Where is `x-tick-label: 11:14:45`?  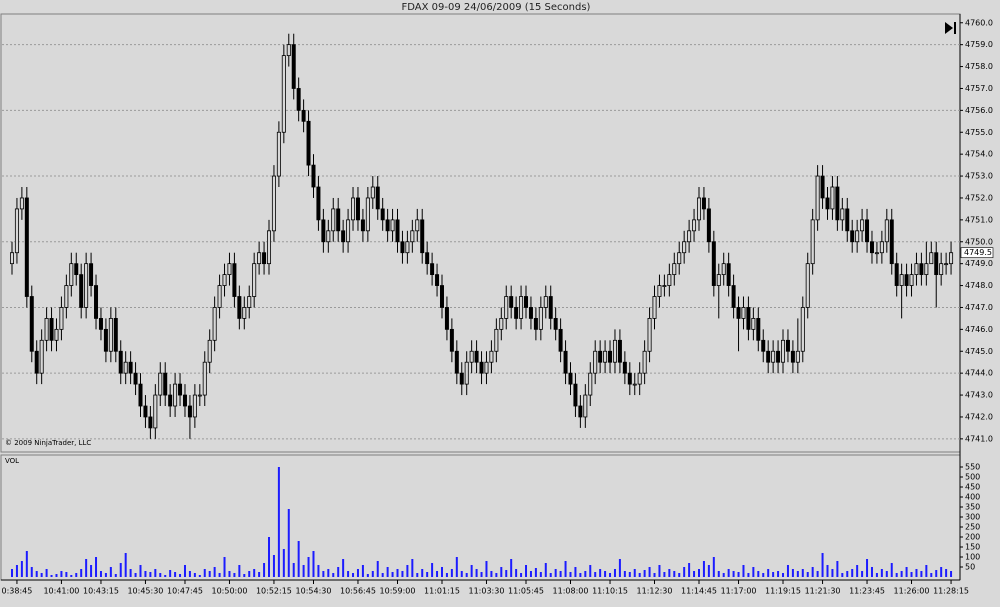
x-tick-label: 11:14:45 is located at coordinates (699, 591).